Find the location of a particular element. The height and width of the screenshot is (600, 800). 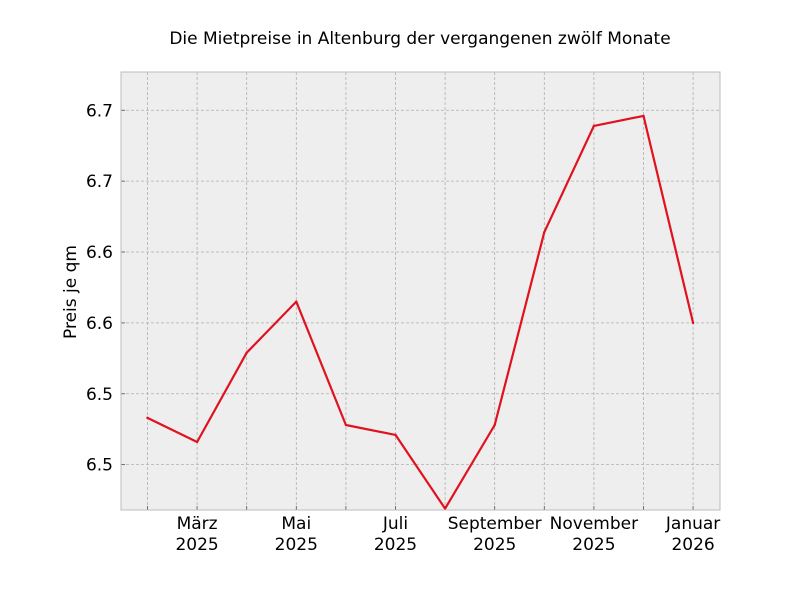

x-tick-label: September is located at coordinates (495, 524).